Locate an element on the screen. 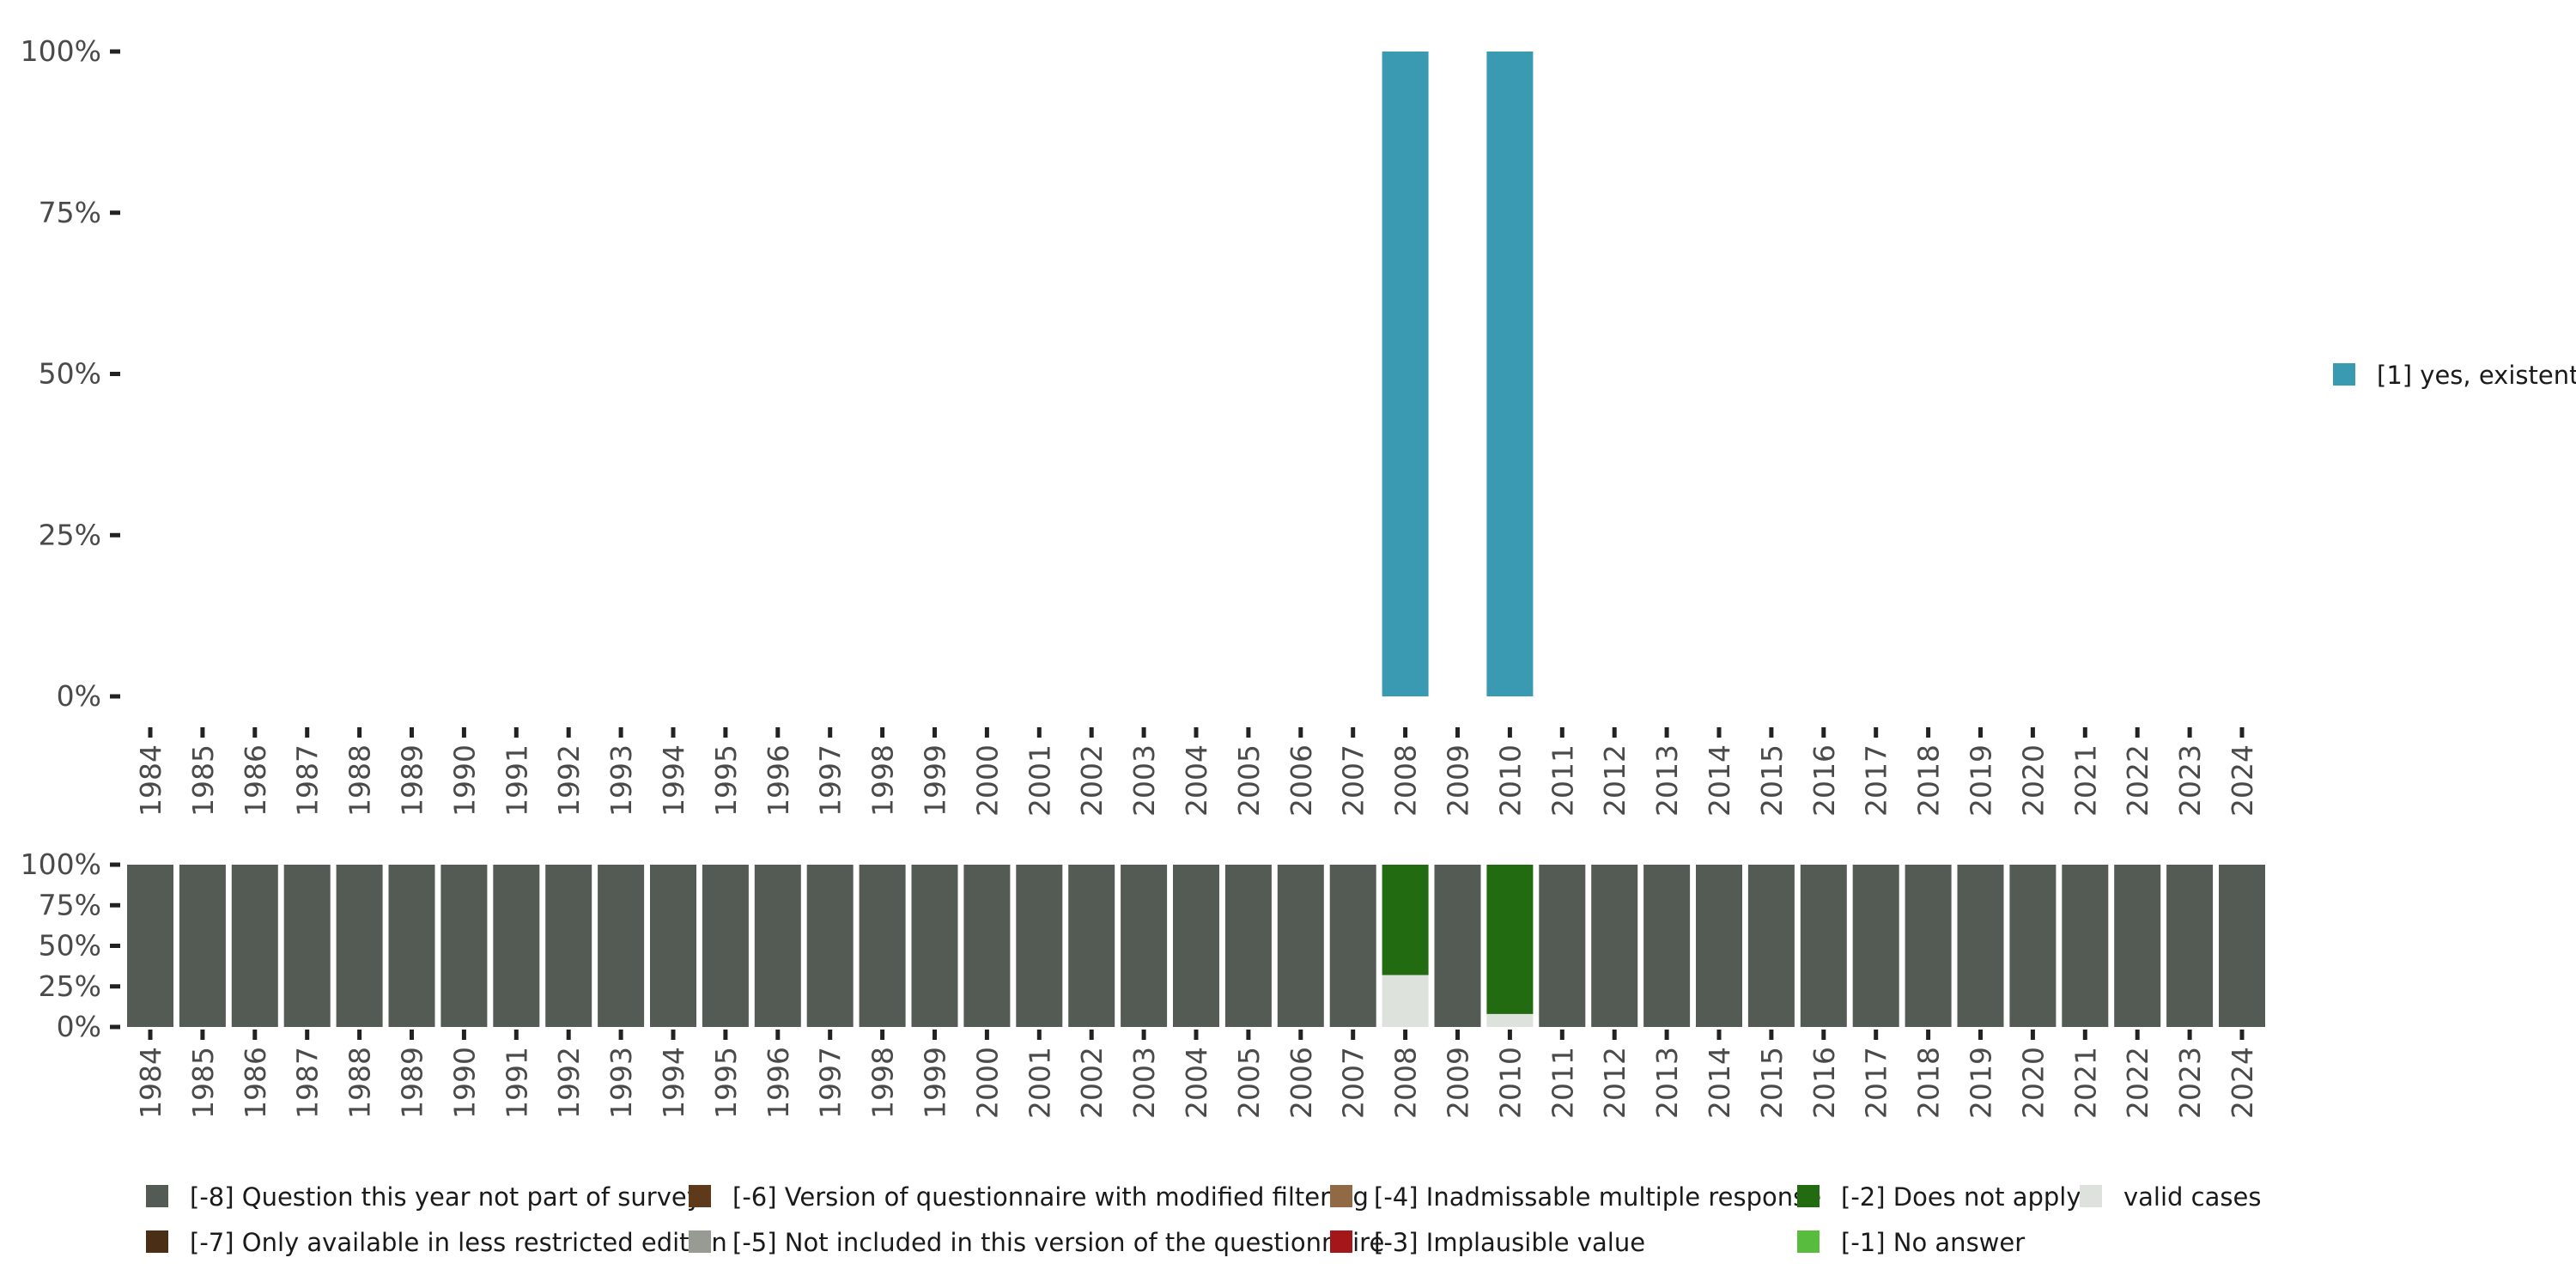 Image resolution: width=2576 pixels, height=1288 pixels. top-x-tick-label: 2001 is located at coordinates (1039, 781).